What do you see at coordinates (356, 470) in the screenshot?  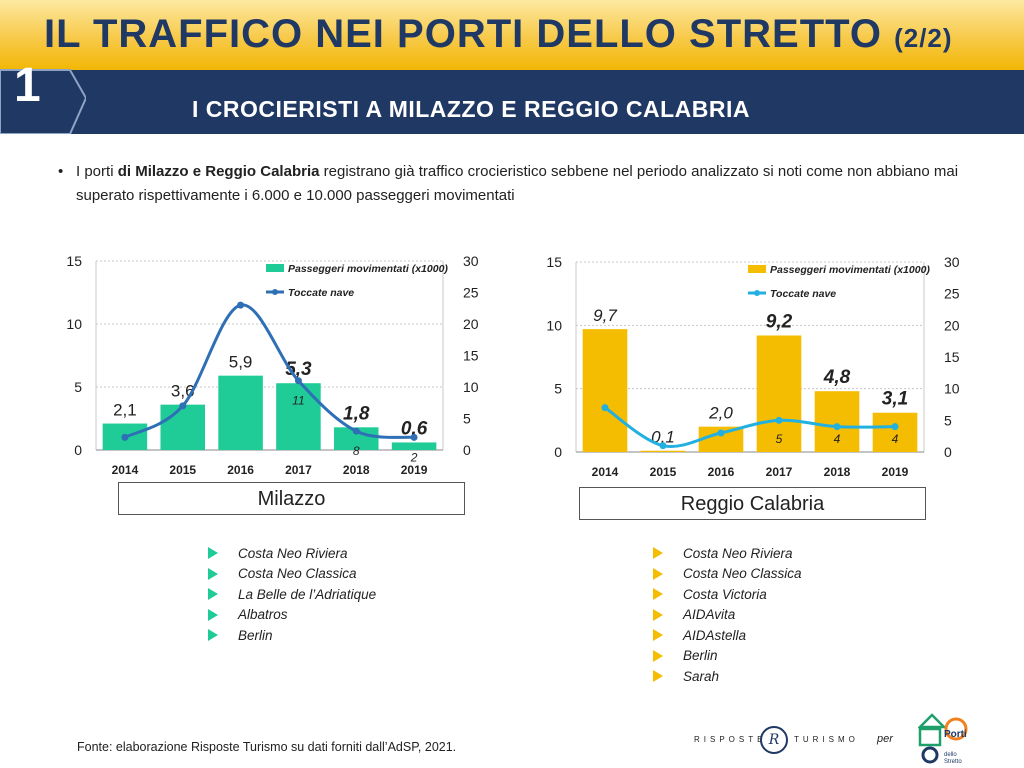 I see `milazzo-x-tick: 2018` at bounding box center [356, 470].